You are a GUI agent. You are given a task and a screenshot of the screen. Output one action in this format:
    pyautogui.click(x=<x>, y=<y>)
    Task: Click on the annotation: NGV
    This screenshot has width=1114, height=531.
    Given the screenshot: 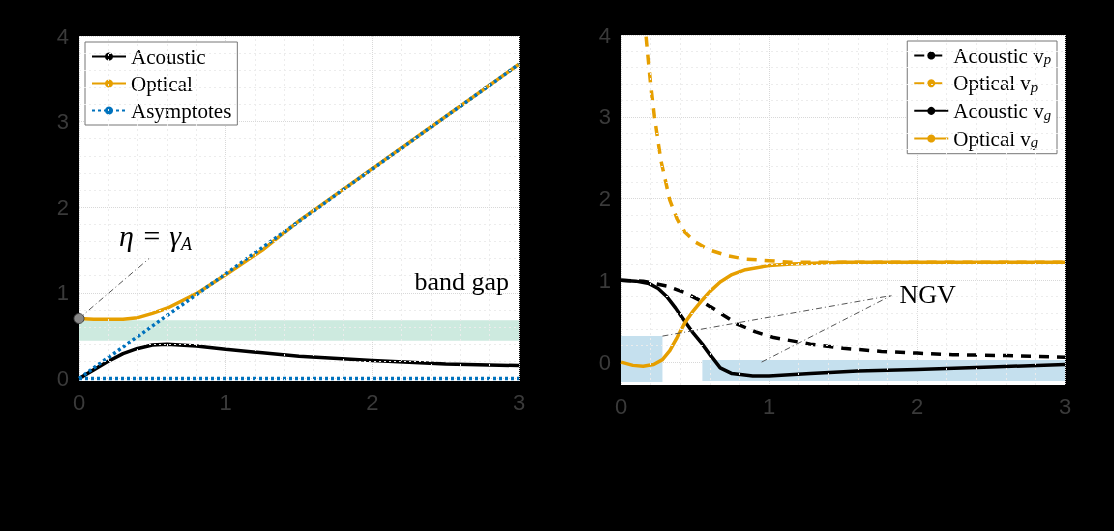 What is the action you would take?
    pyautogui.click(x=927, y=294)
    